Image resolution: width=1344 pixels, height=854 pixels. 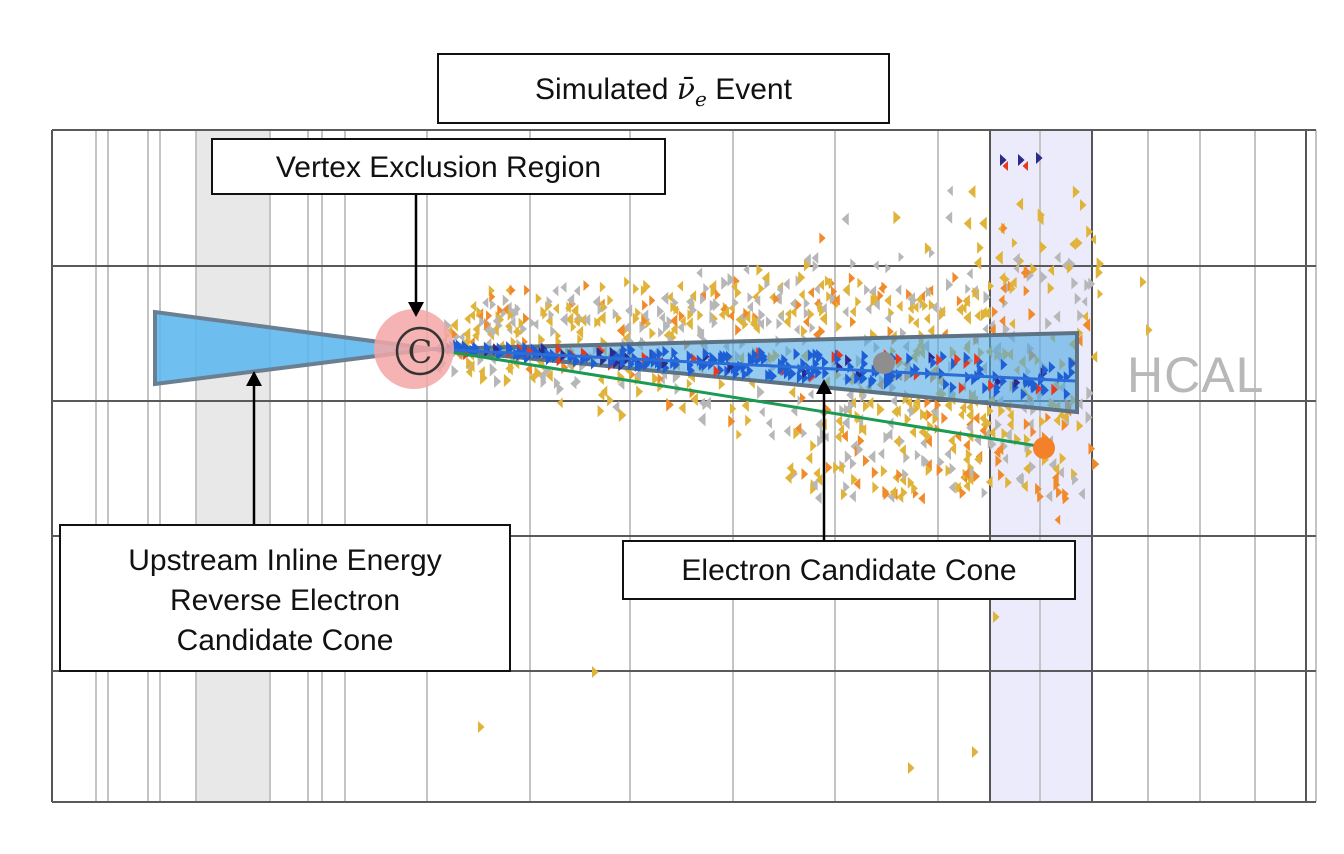 What do you see at coordinates (285, 560) in the screenshot?
I see `upstream-label-line-1: Upstream Inline Energy` at bounding box center [285, 560].